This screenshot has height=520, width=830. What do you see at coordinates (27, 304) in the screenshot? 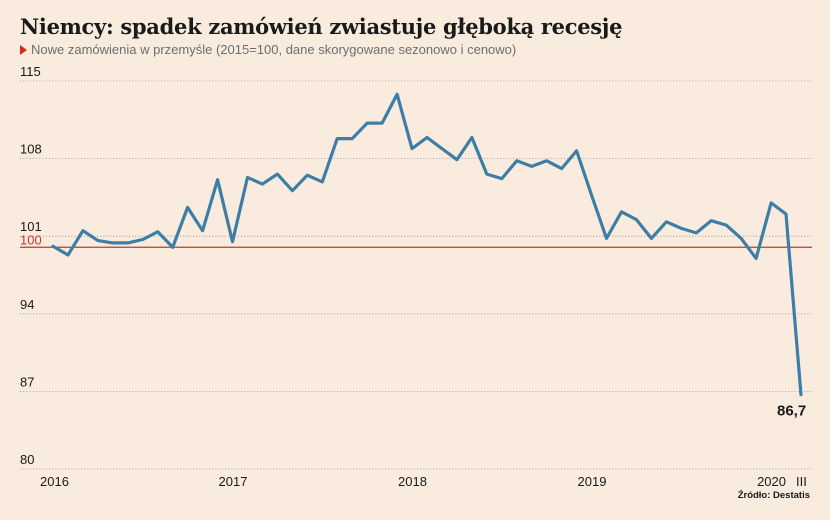
I see `y-tick-label: 94` at bounding box center [27, 304].